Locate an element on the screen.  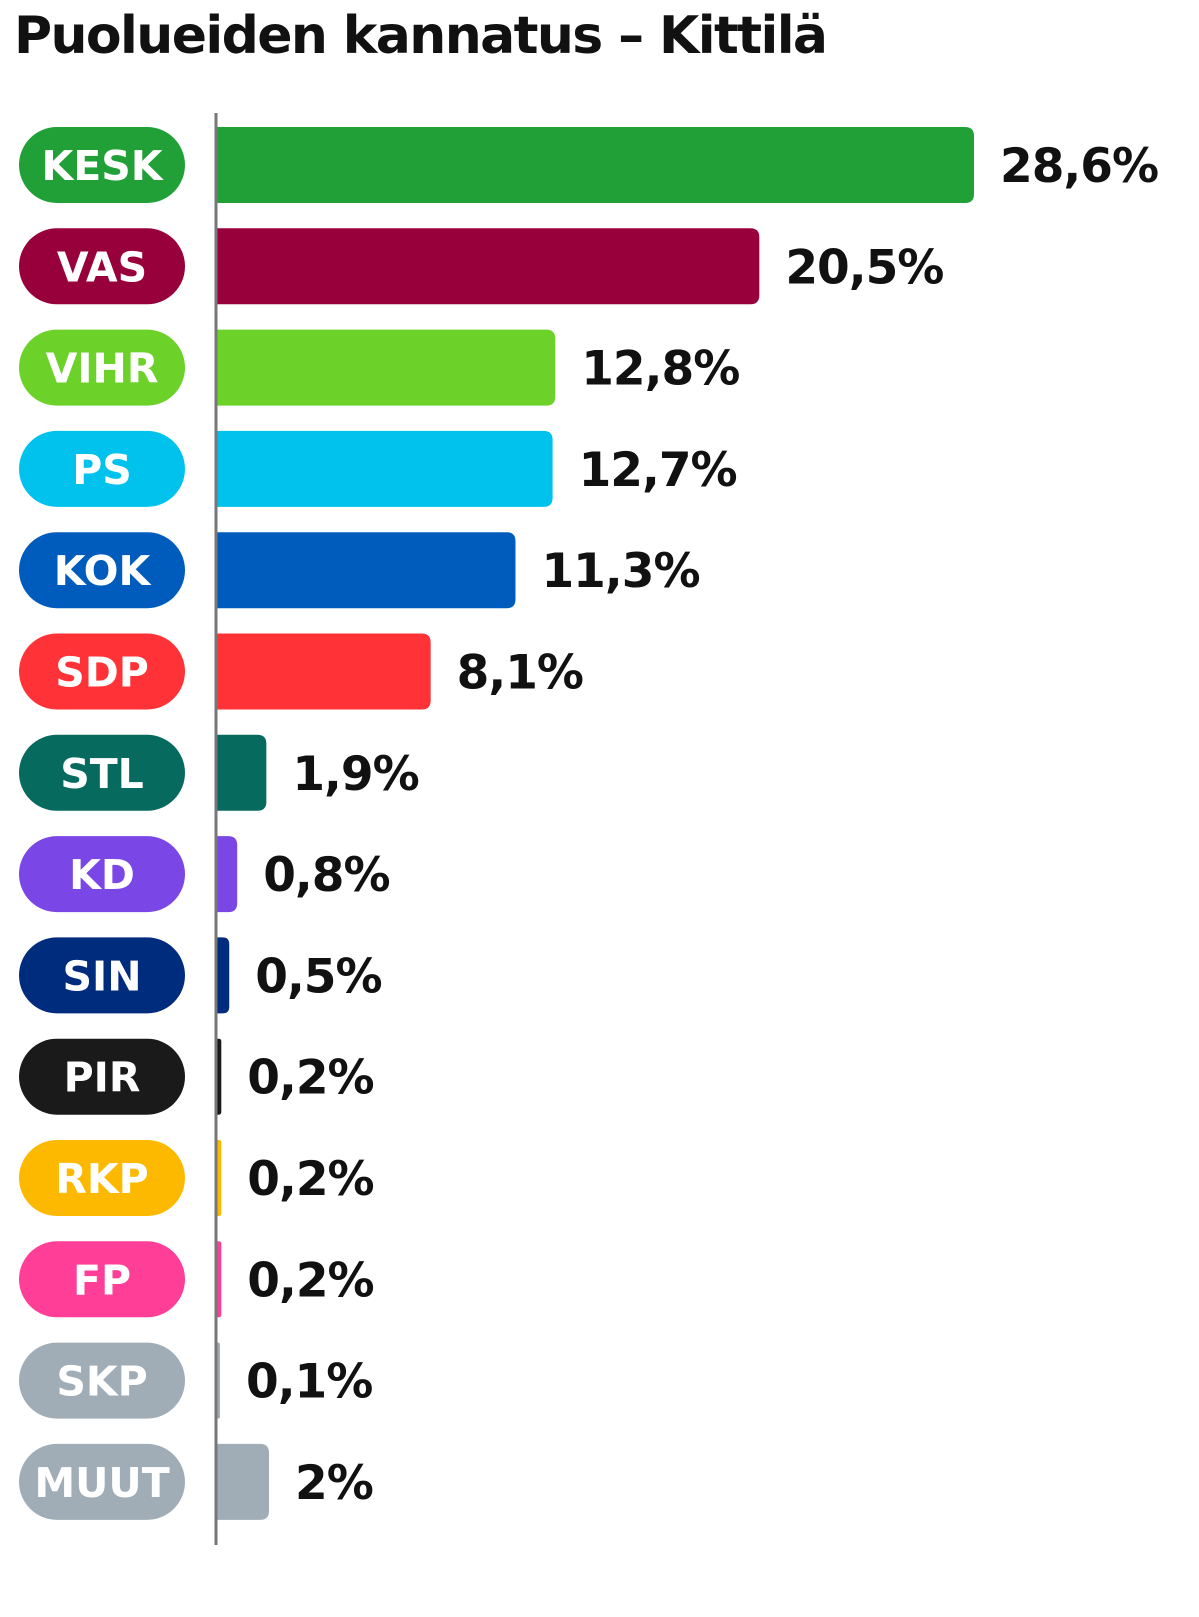
bar-vas is located at coordinates (488, 266).